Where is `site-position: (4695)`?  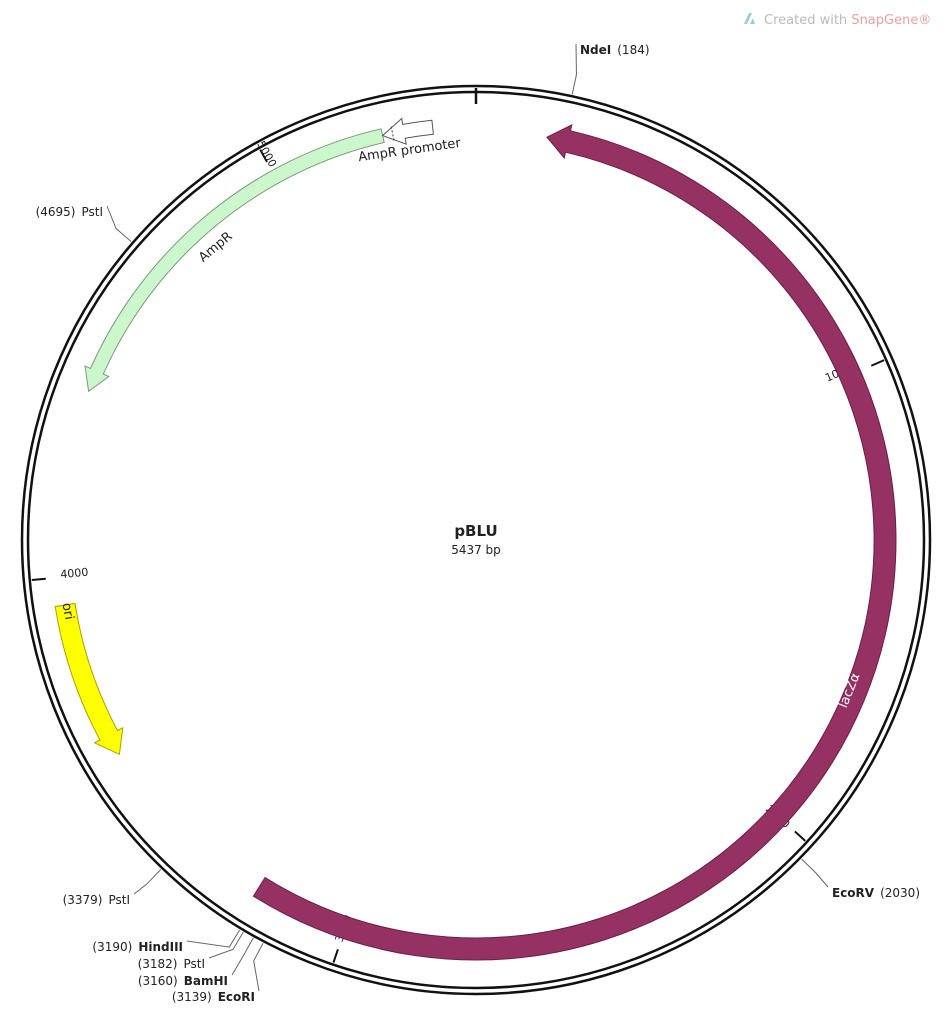 site-position: (4695) is located at coordinates (56, 212).